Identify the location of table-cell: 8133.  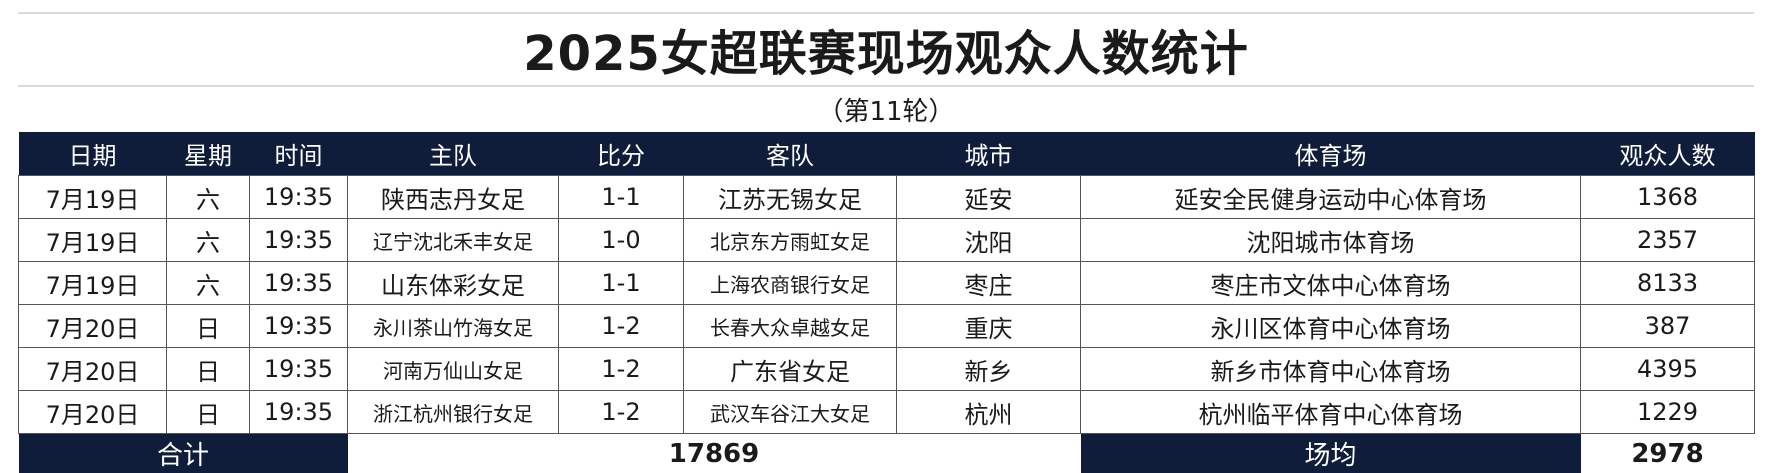
(1668, 283).